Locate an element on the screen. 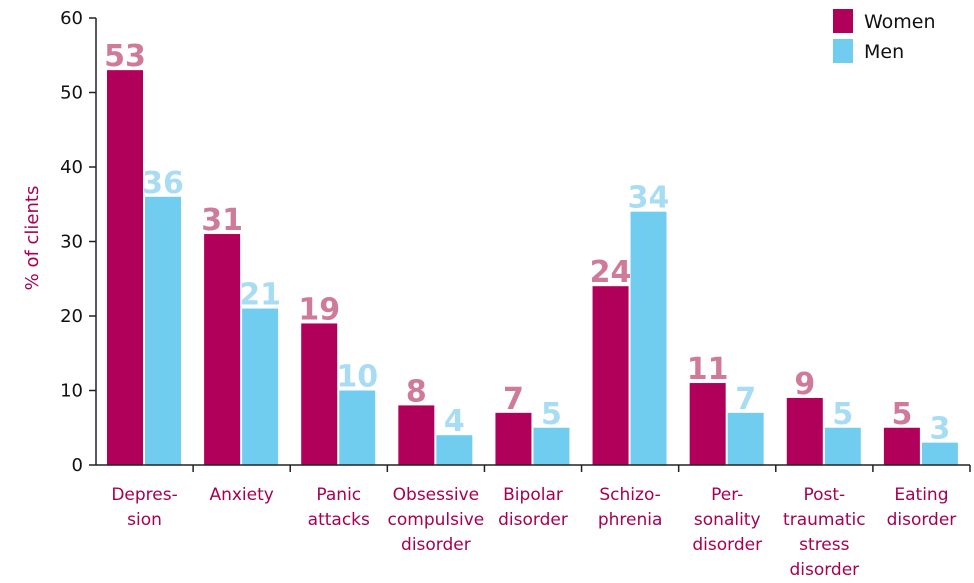 This screenshot has height=583, width=974. value-label-women: 53 is located at coordinates (125, 56).